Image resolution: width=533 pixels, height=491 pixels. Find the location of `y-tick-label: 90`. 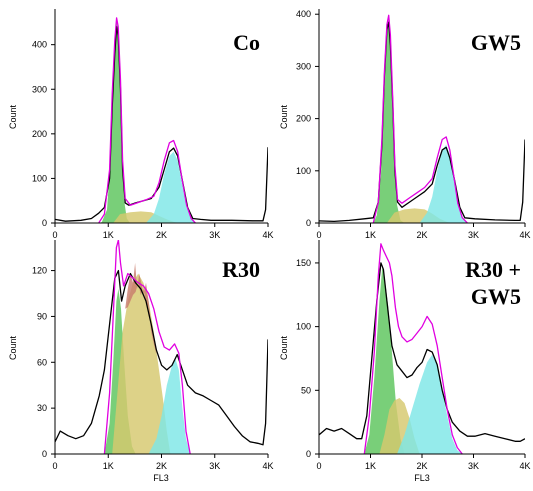

y-tick-label: 90 is located at coordinates (42, 316).